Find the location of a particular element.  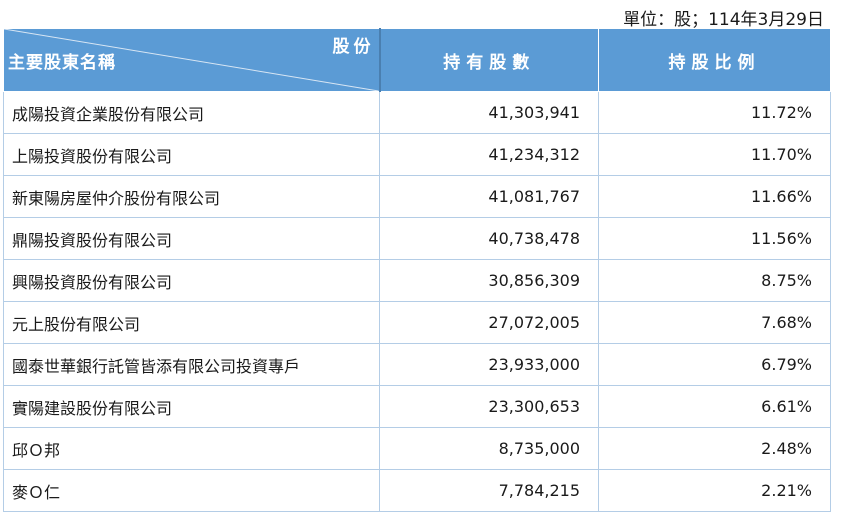

header-shareholding-ratio: 持股比例 is located at coordinates (714, 60).